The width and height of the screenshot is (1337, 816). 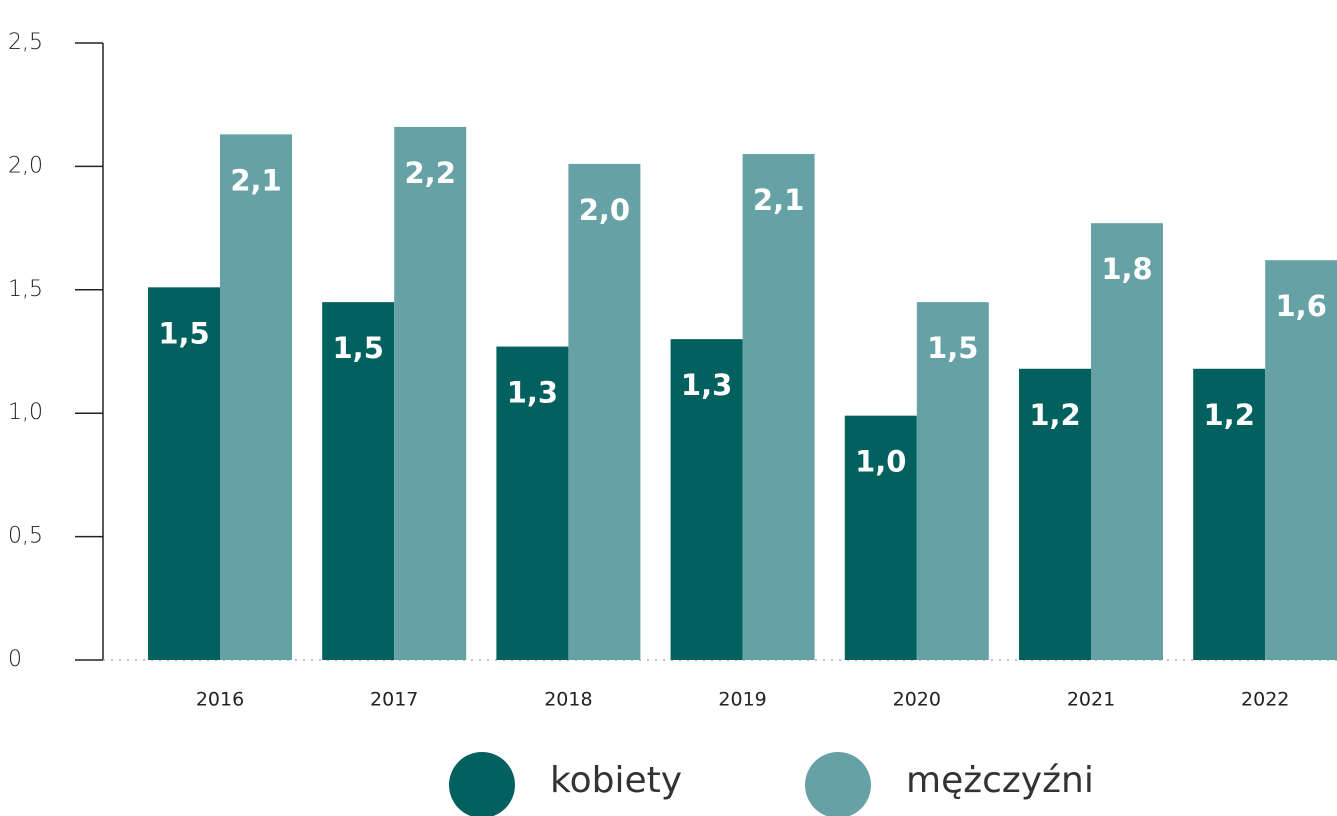 I want to click on legend-label: mężczyźni, so click(x=1000, y=780).